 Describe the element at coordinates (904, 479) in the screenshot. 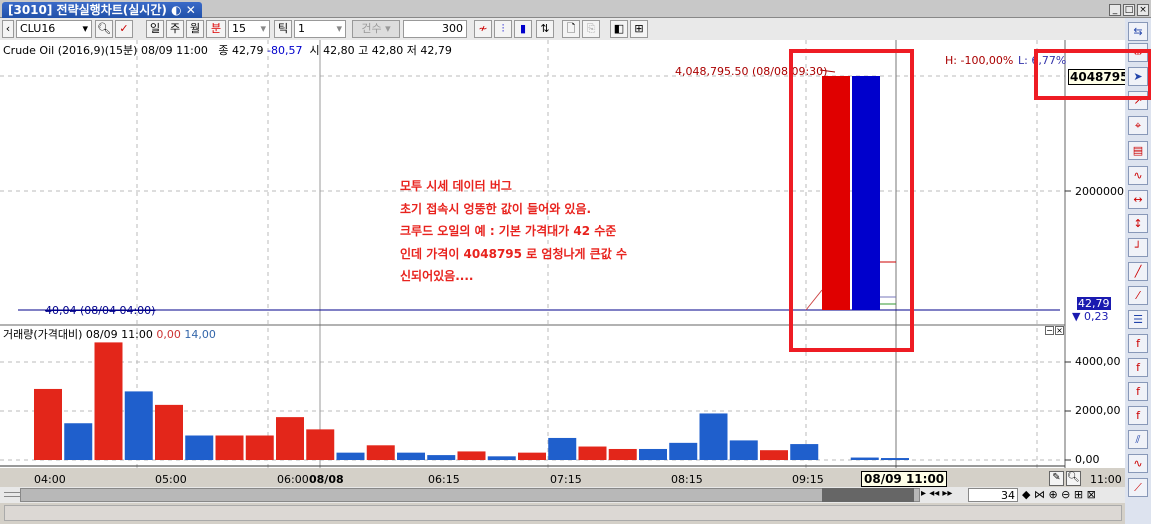

I see `cursor-x-label: 08/09 11:00` at that location.